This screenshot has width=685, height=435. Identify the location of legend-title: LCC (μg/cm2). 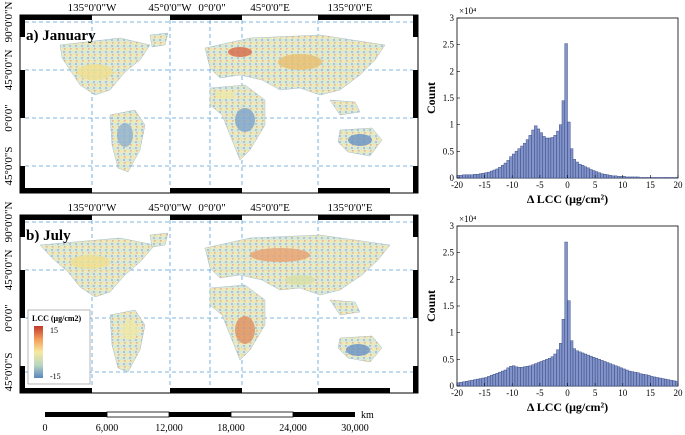
(57, 318).